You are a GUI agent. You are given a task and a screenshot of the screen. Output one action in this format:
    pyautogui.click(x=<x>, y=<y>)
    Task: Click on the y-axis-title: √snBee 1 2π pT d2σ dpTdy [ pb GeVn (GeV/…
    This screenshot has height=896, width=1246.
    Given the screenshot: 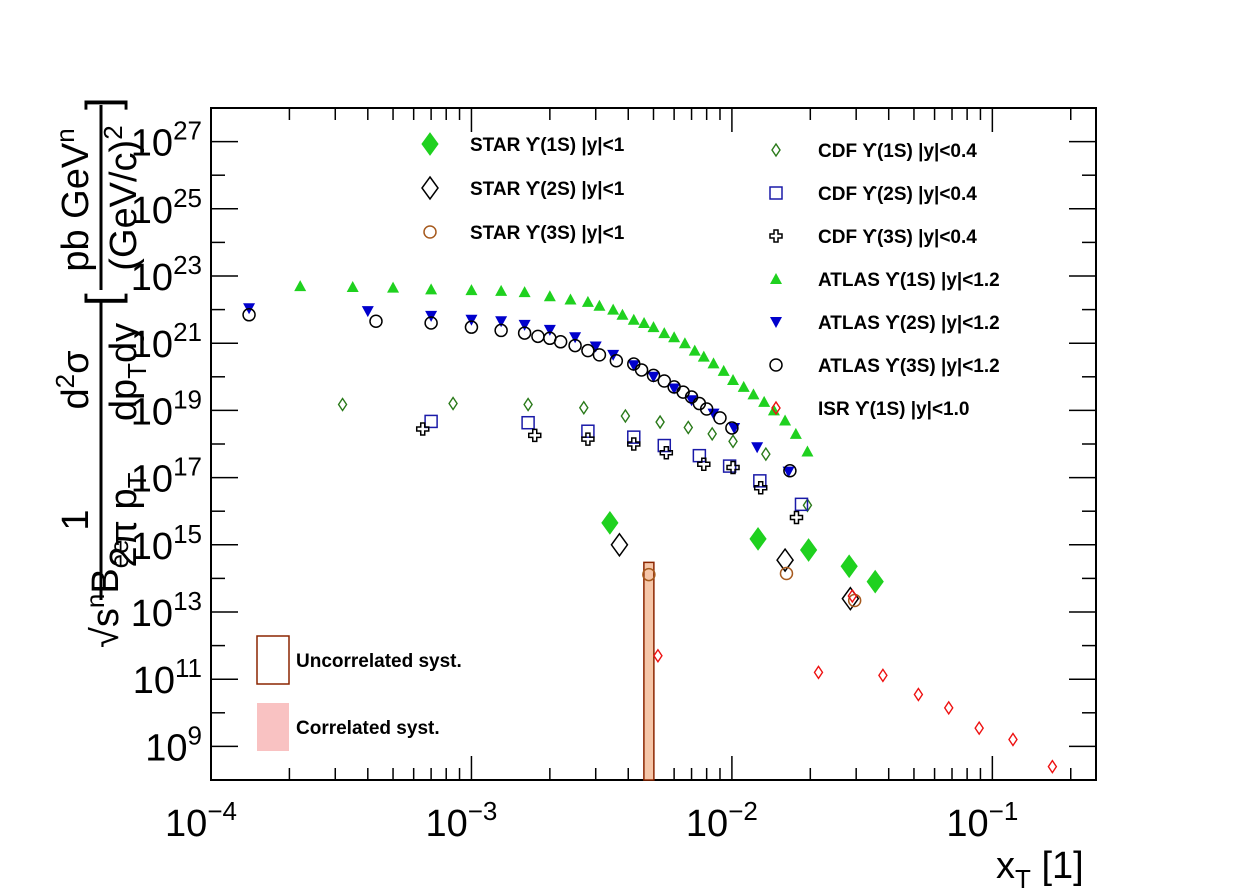 What is the action you would take?
    pyautogui.click(x=101, y=372)
    